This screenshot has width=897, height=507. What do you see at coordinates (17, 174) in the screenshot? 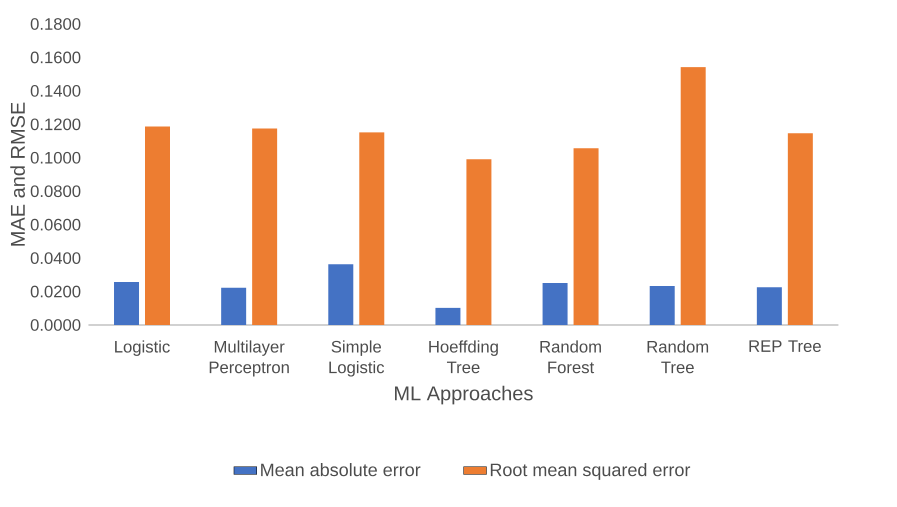
I see `y-axis-title: MAE and RMSE` at bounding box center [17, 174].